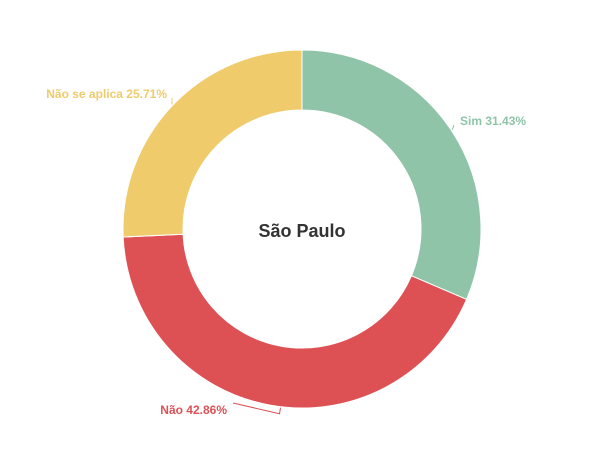 This screenshot has height=474, width=597. What do you see at coordinates (212, 143) in the screenshot?
I see `slice-n-o-se-aplica` at bounding box center [212, 143].